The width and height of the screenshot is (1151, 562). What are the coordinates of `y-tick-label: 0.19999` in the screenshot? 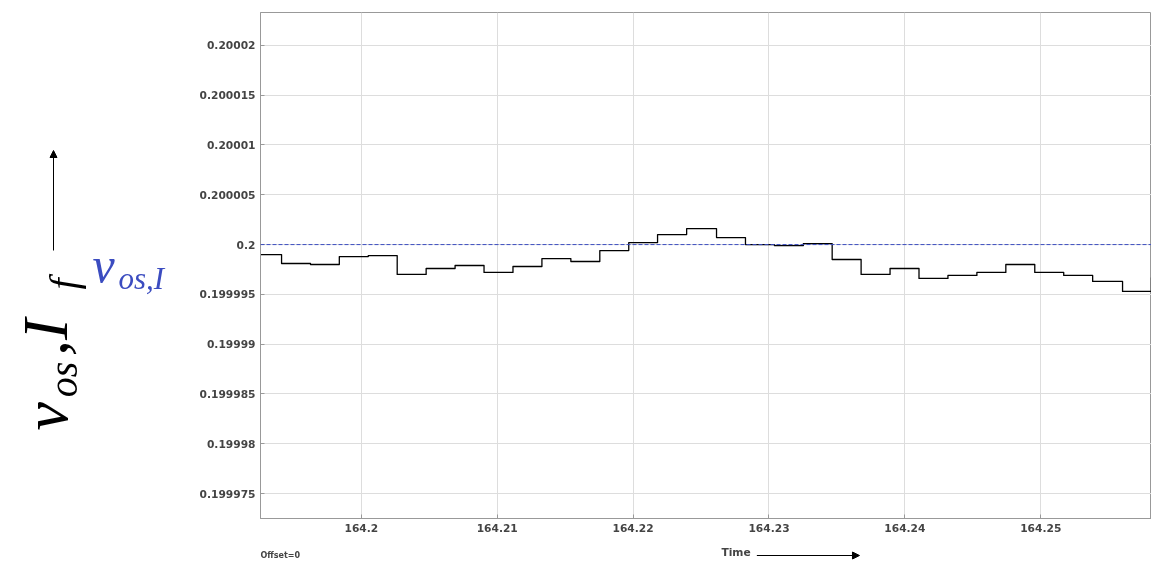 It's located at (231, 345).